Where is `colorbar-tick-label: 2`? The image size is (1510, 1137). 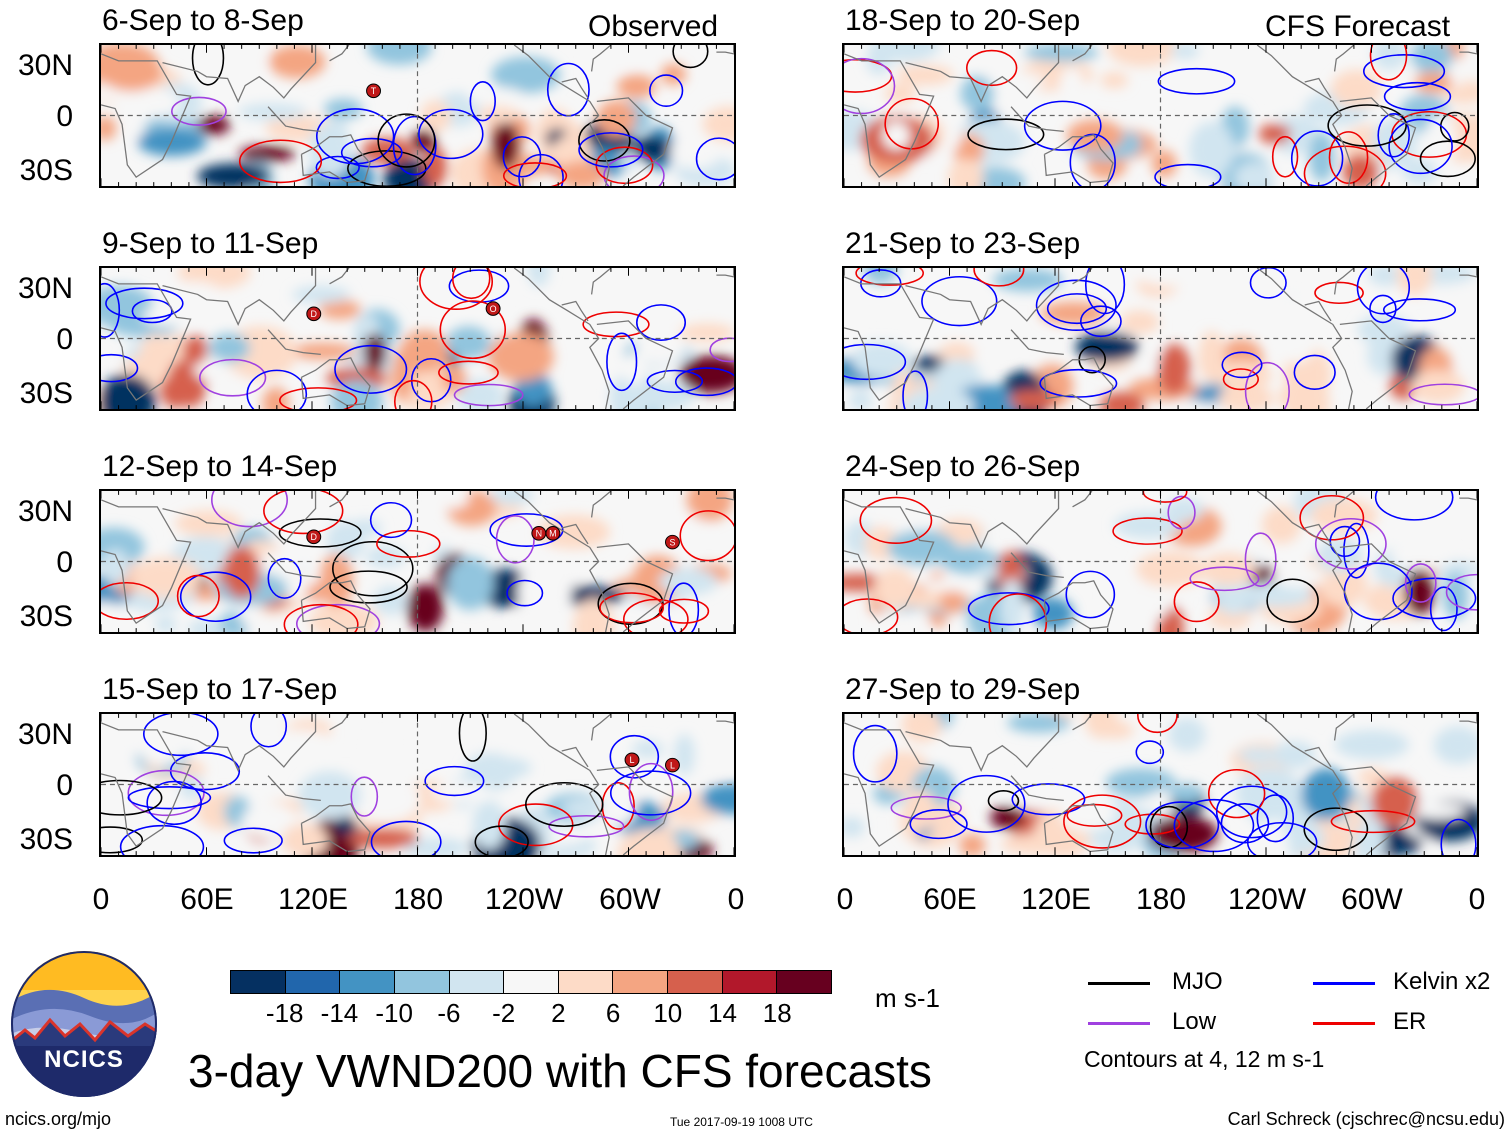 colorbar-tick-label: 2 is located at coordinates (558, 1013).